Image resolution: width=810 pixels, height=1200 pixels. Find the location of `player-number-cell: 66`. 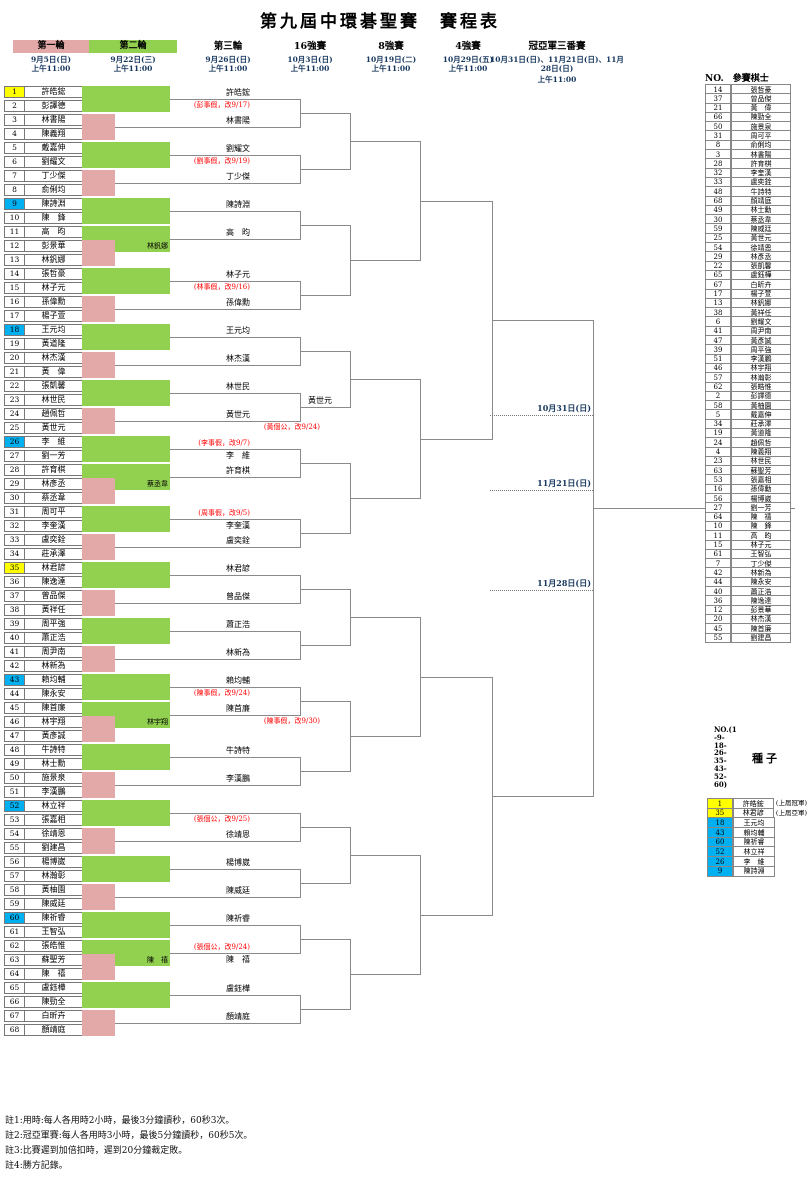

player-number-cell: 66 is located at coordinates (14, 1002).